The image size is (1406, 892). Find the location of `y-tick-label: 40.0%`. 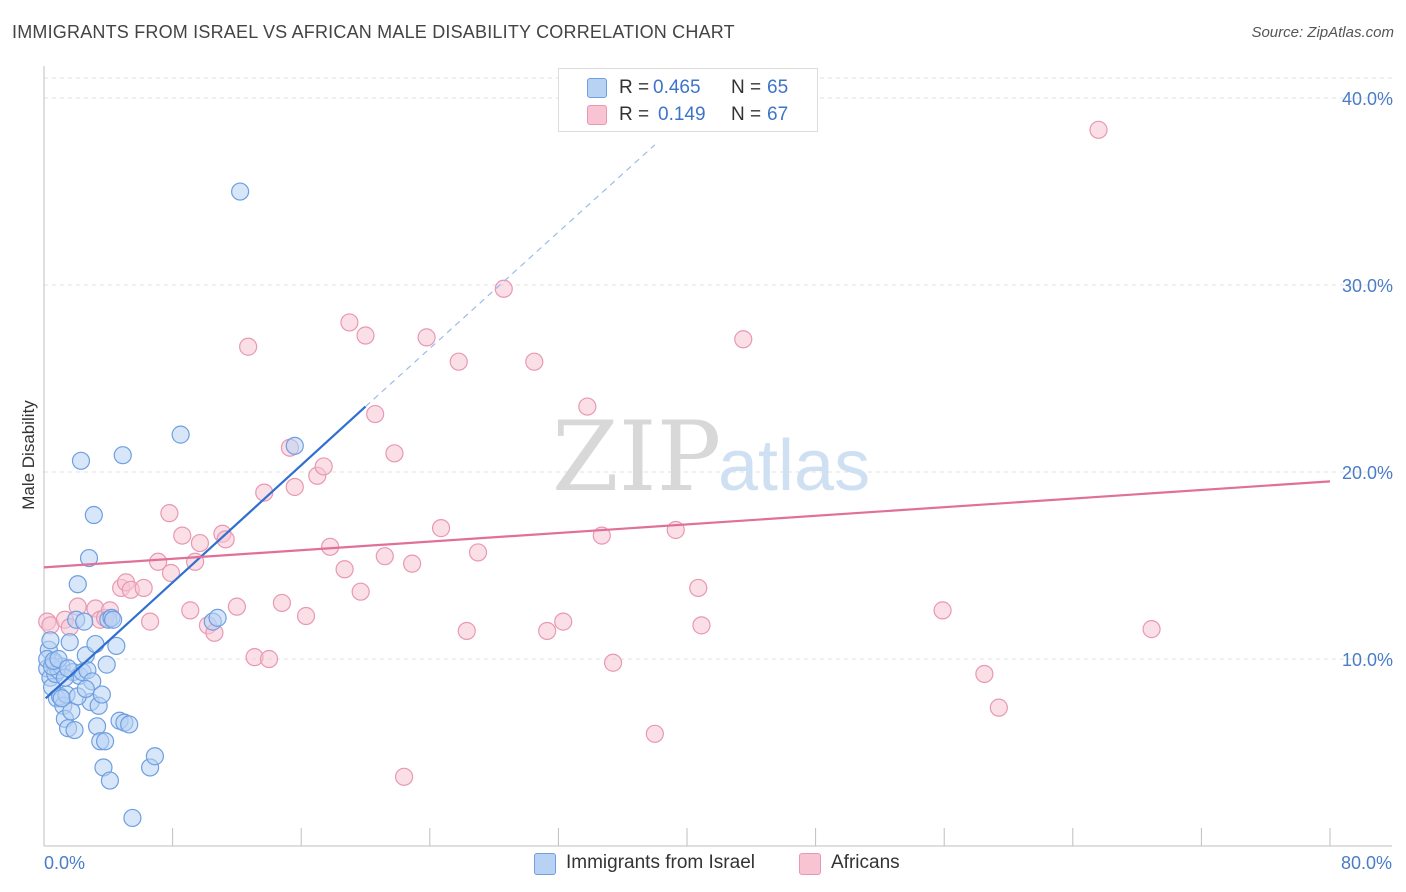

y-tick-label: 40.0% is located at coordinates (1367, 99).